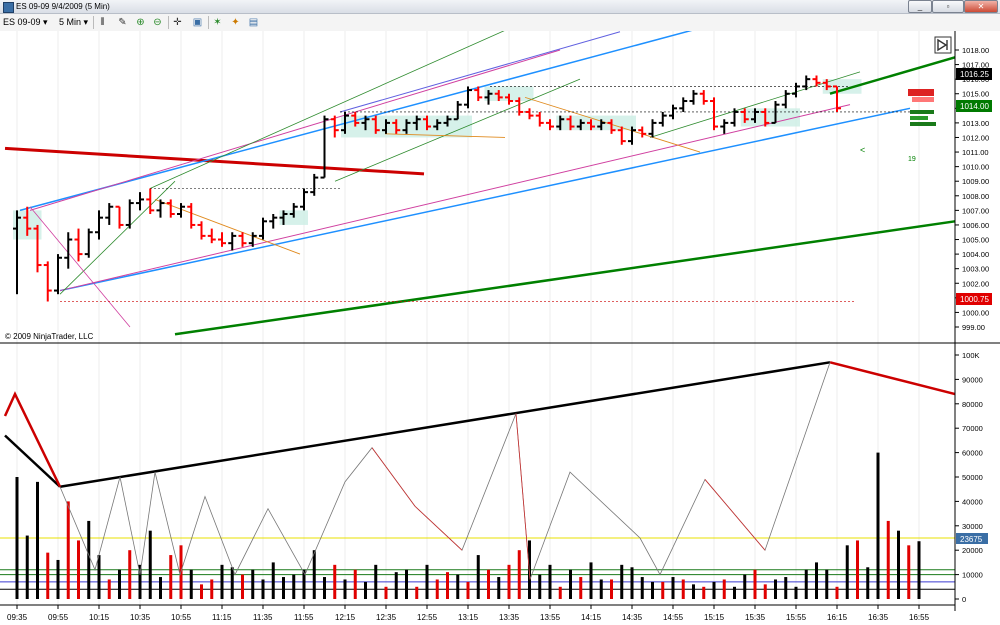 The image size is (1000, 625). Describe the element at coordinates (912, 159) in the screenshot. I see `bar-counter: 19` at that location.